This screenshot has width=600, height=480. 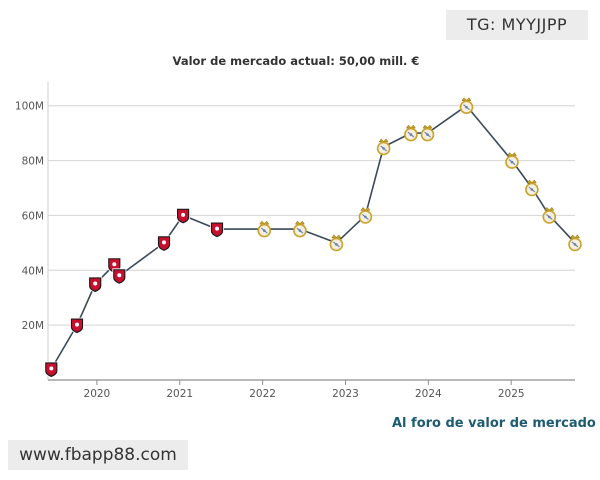 What do you see at coordinates (517, 25) in the screenshot?
I see `telegram-watermark: TG: MYYJJPP` at bounding box center [517, 25].